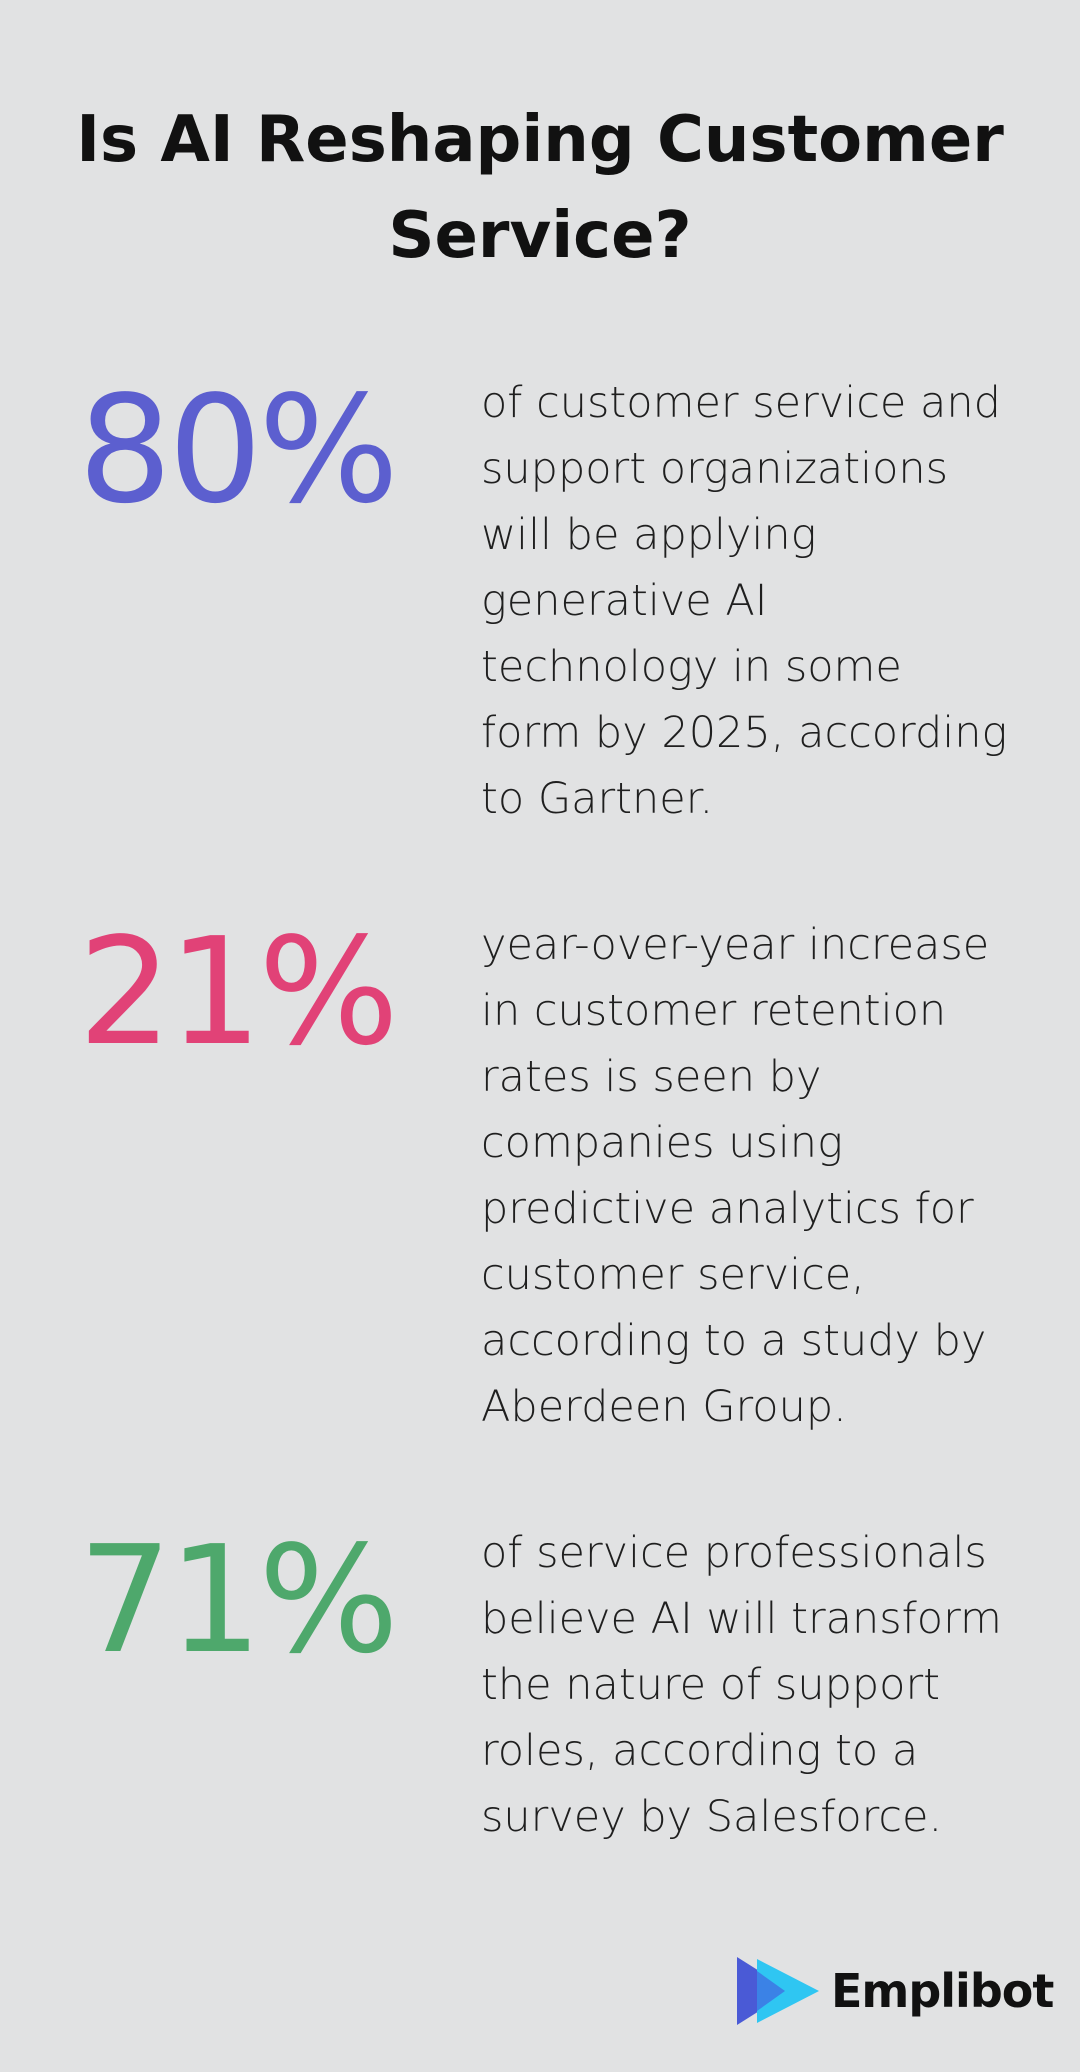 This screenshot has width=1080, height=2072. Describe the element at coordinates (238, 992) in the screenshot. I see `stat-percentage: 21%` at that location.